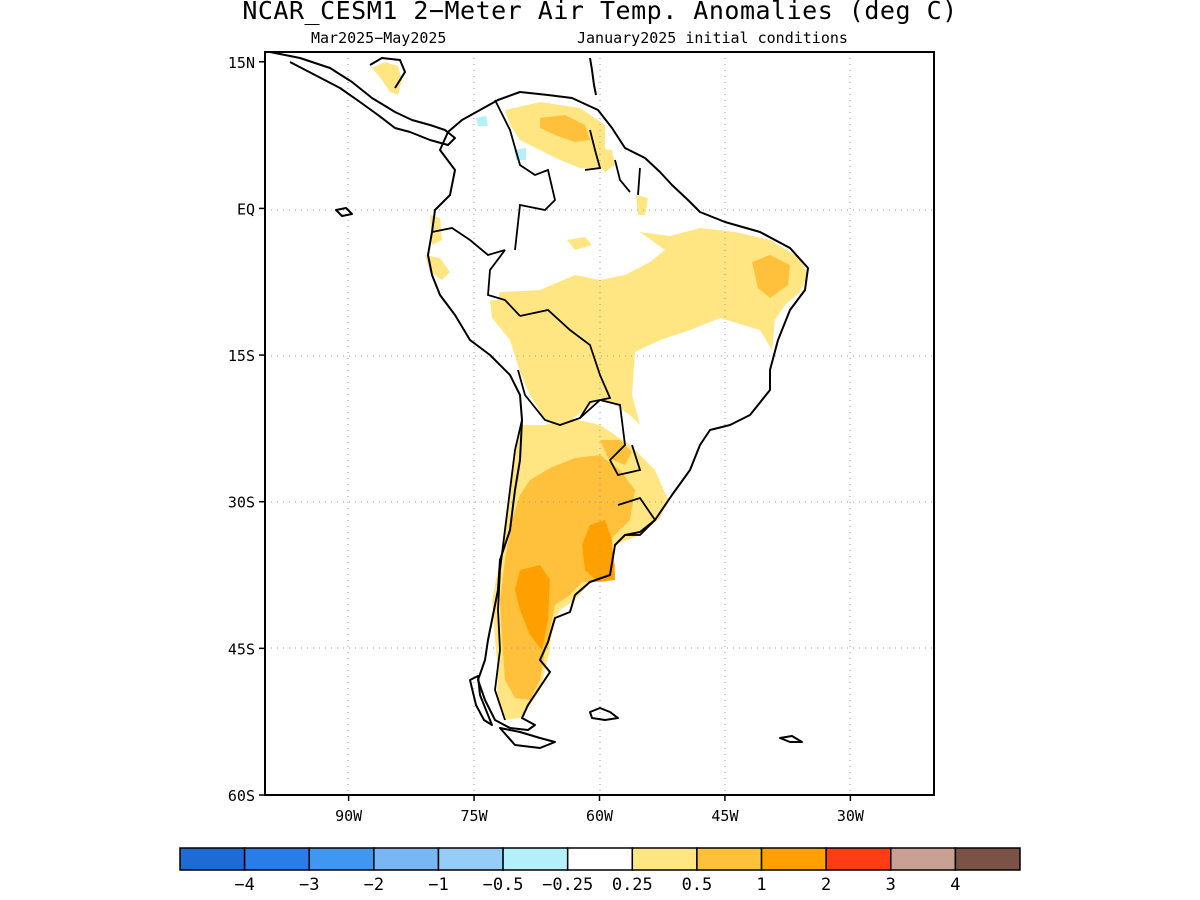 The width and height of the screenshot is (1200, 900). What do you see at coordinates (503, 885) in the screenshot?
I see `colorbar-label: −0.5` at bounding box center [503, 885].